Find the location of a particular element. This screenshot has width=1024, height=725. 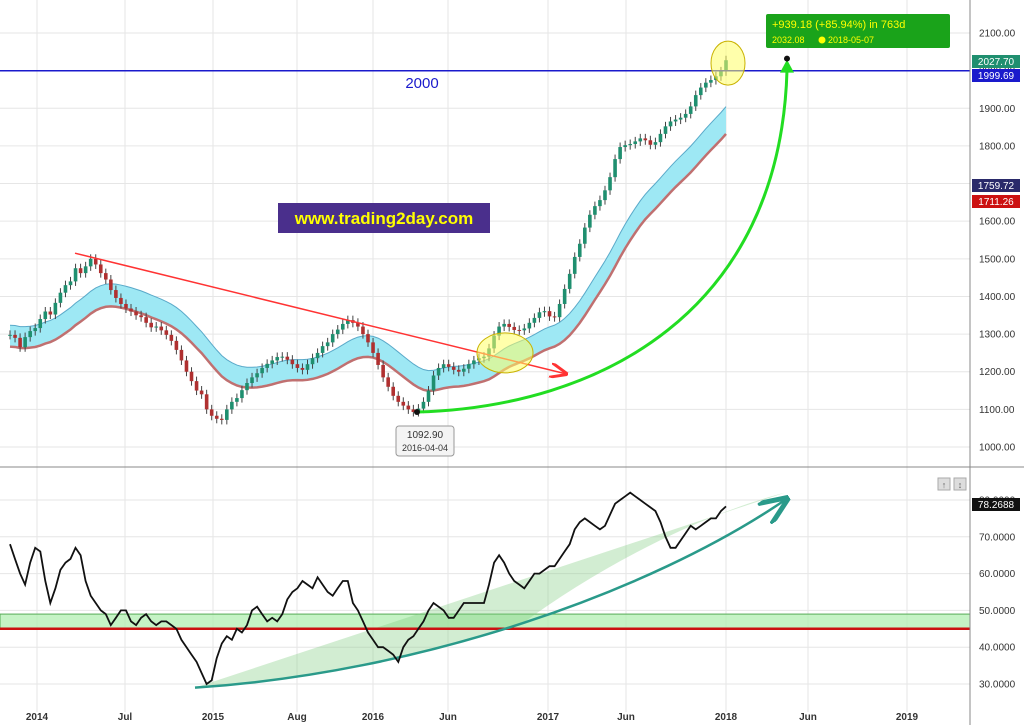

measure-date: 2018-05-07 is located at coordinates (851, 40).